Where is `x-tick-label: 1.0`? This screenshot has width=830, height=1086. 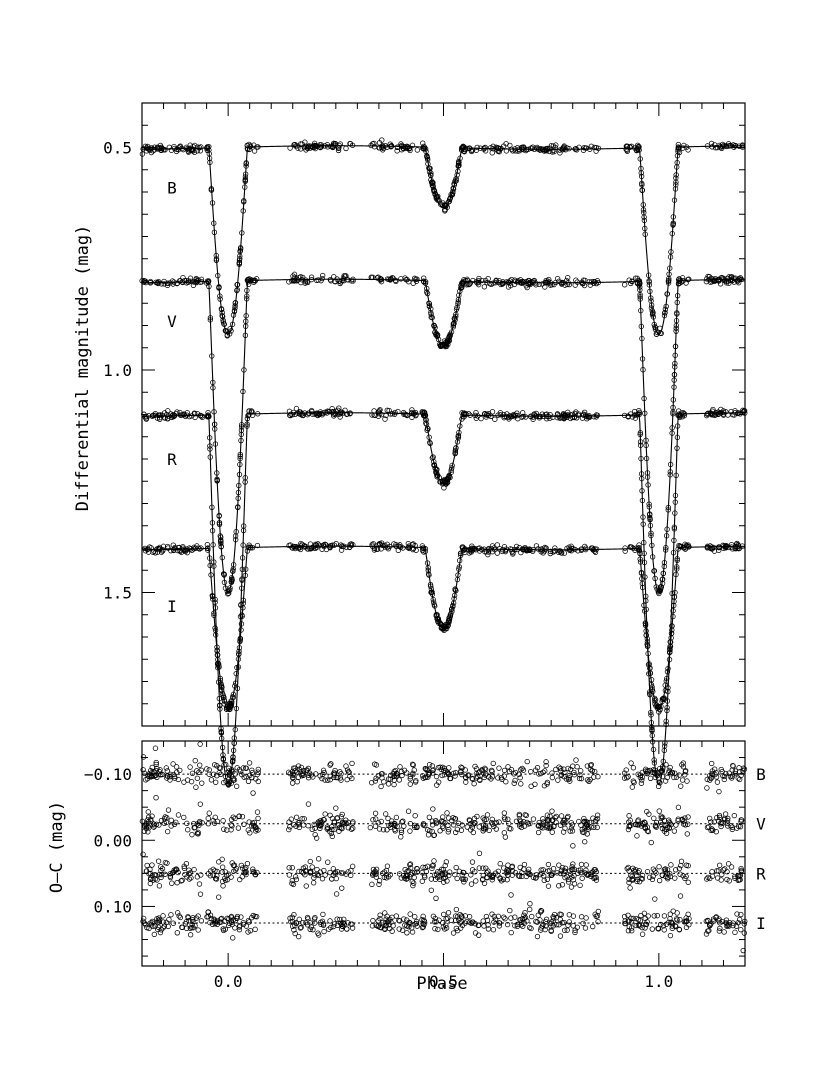 x-tick-label: 1.0 is located at coordinates (658, 981).